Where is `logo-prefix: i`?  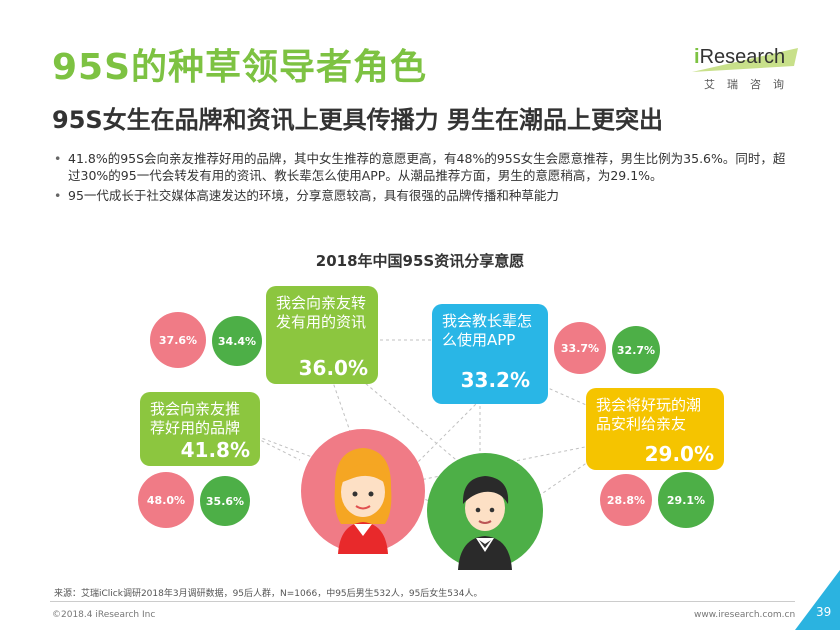 logo-prefix: i is located at coordinates (697, 57).